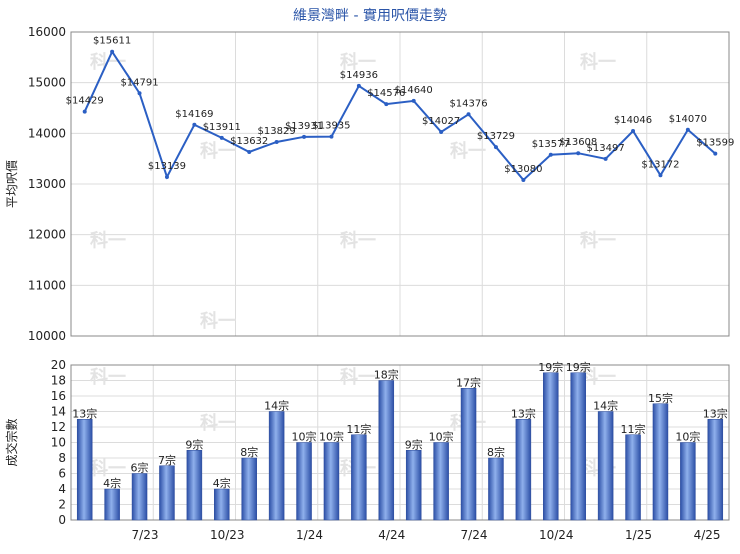  I want to click on line-data-label: $13931, so click(304, 126).